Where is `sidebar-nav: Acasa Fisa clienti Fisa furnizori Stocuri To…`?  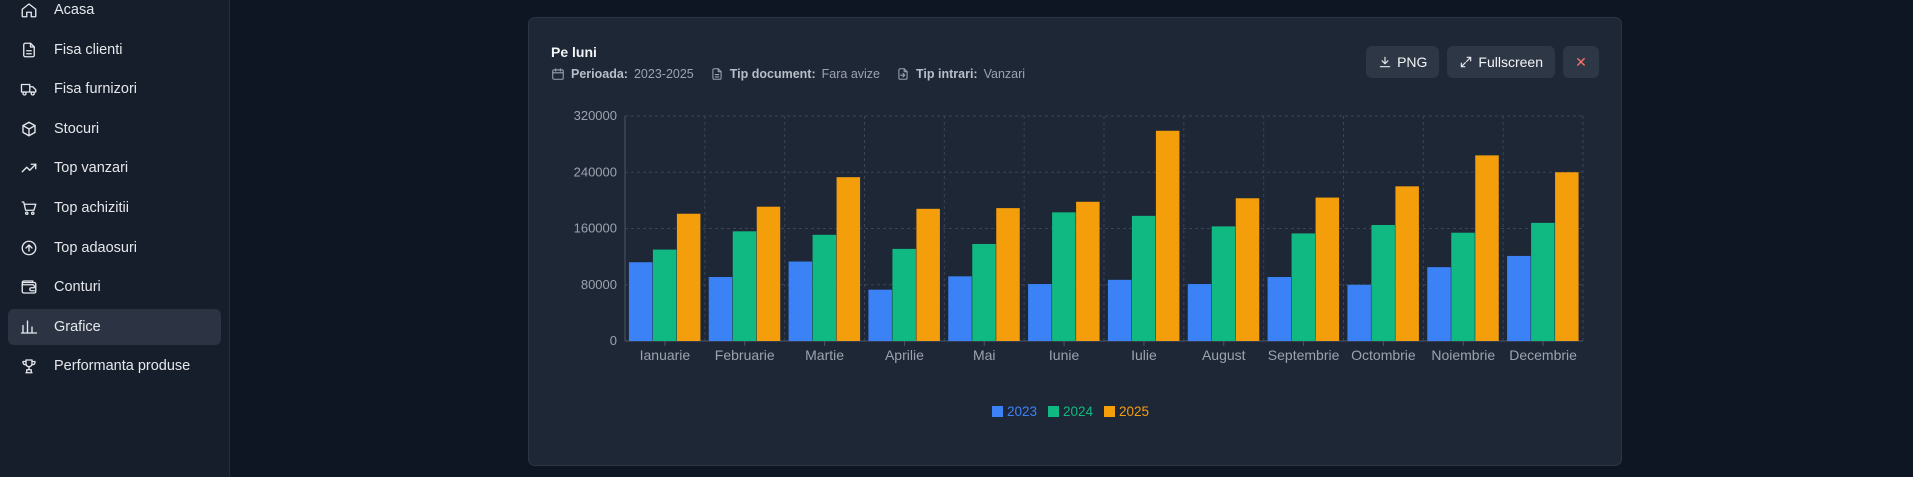 sidebar-nav: Acasa Fisa clienti Fisa furnizori Stocuri To… is located at coordinates (114, 194).